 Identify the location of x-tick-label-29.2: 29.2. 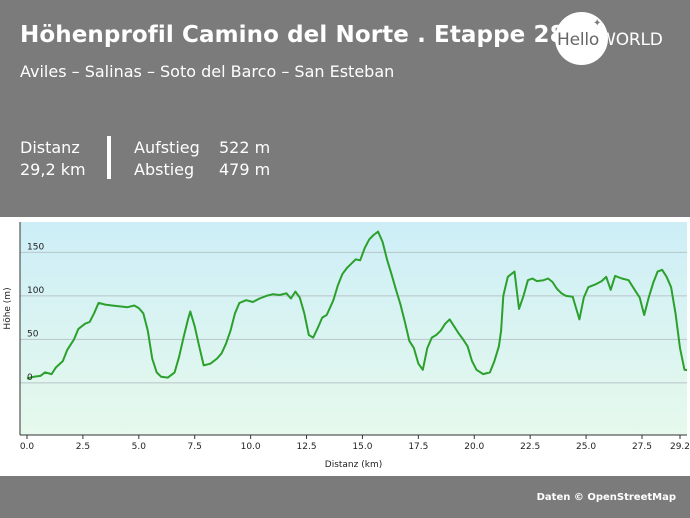
(680, 447).